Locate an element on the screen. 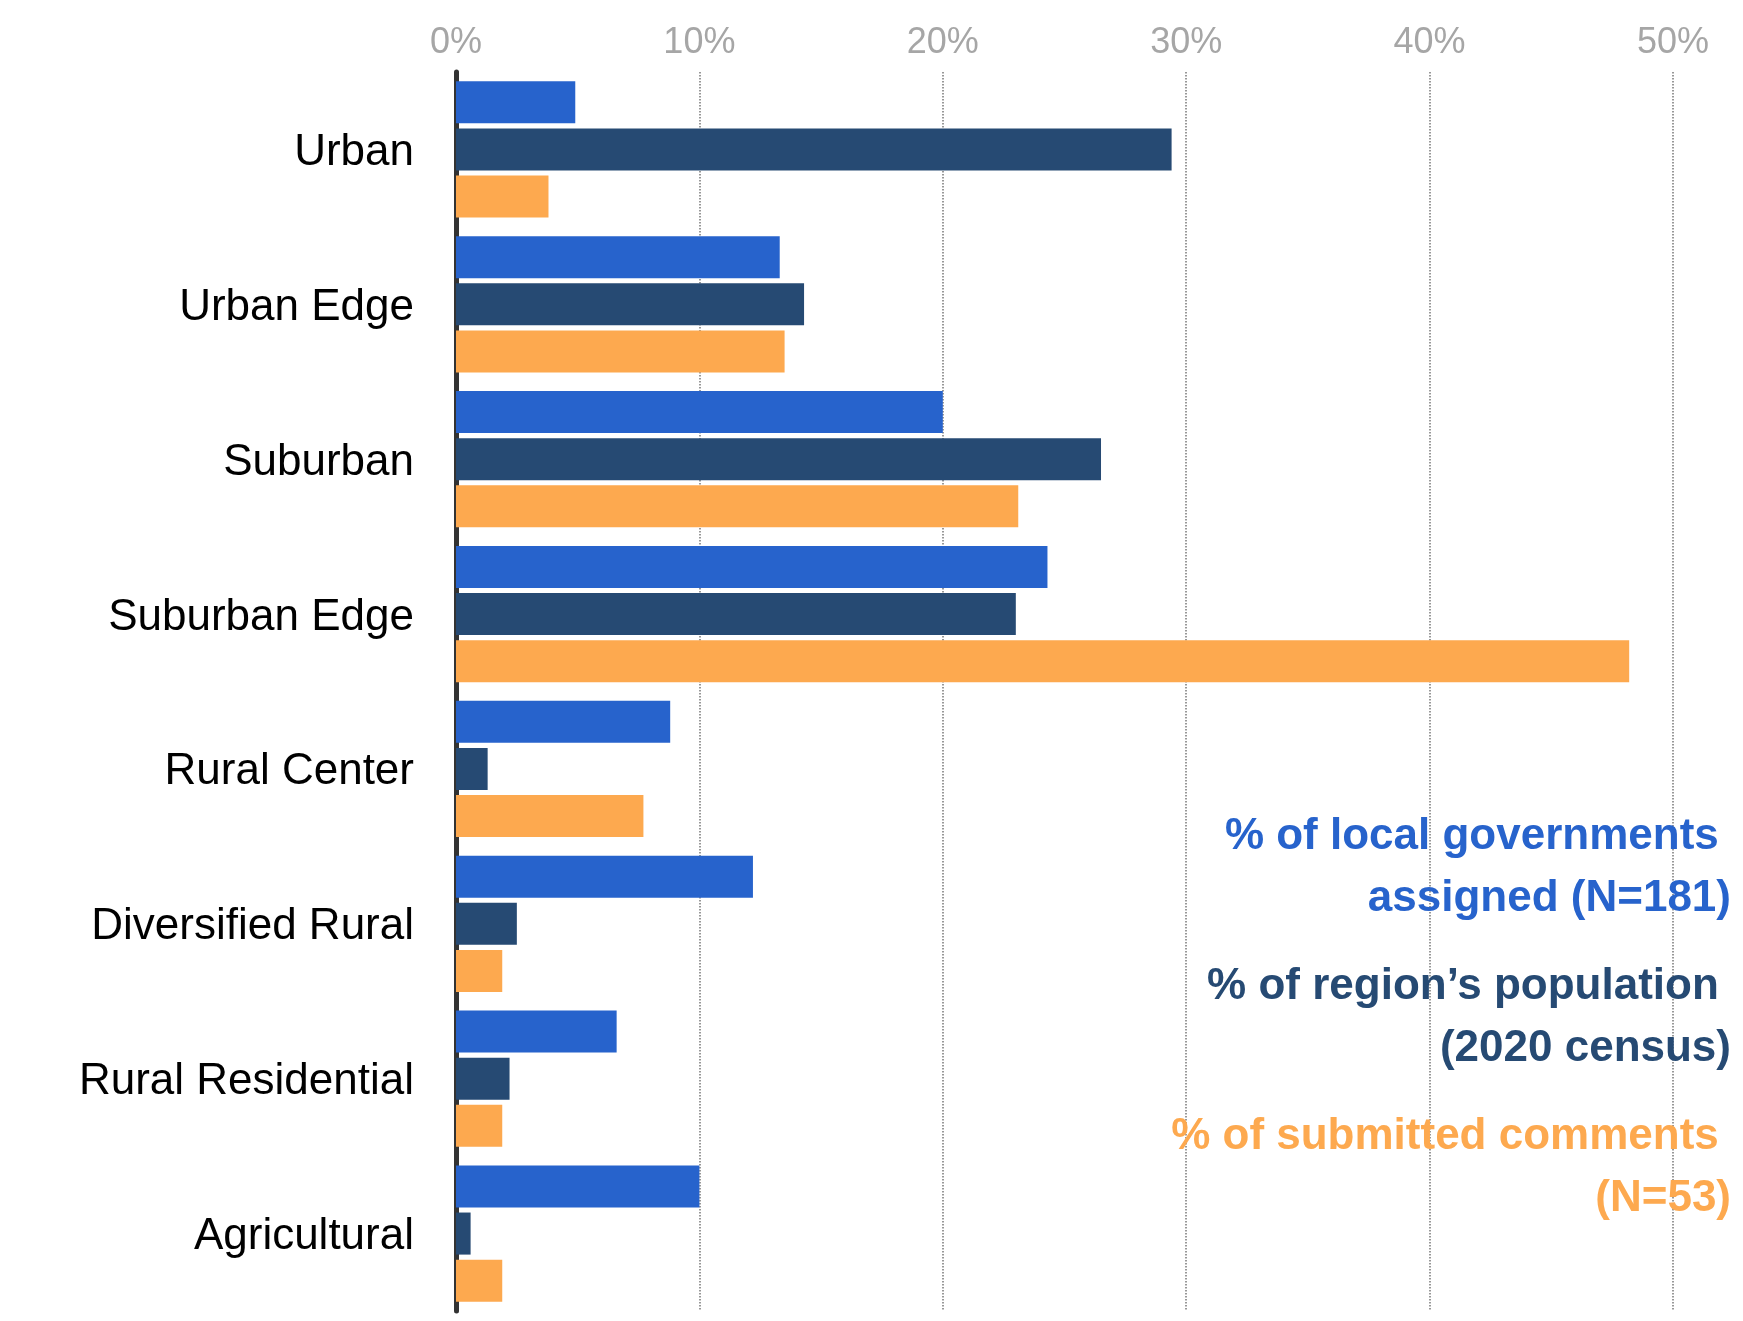 The image size is (1743, 1321). x-tick-label: 40% is located at coordinates (1429, 40).